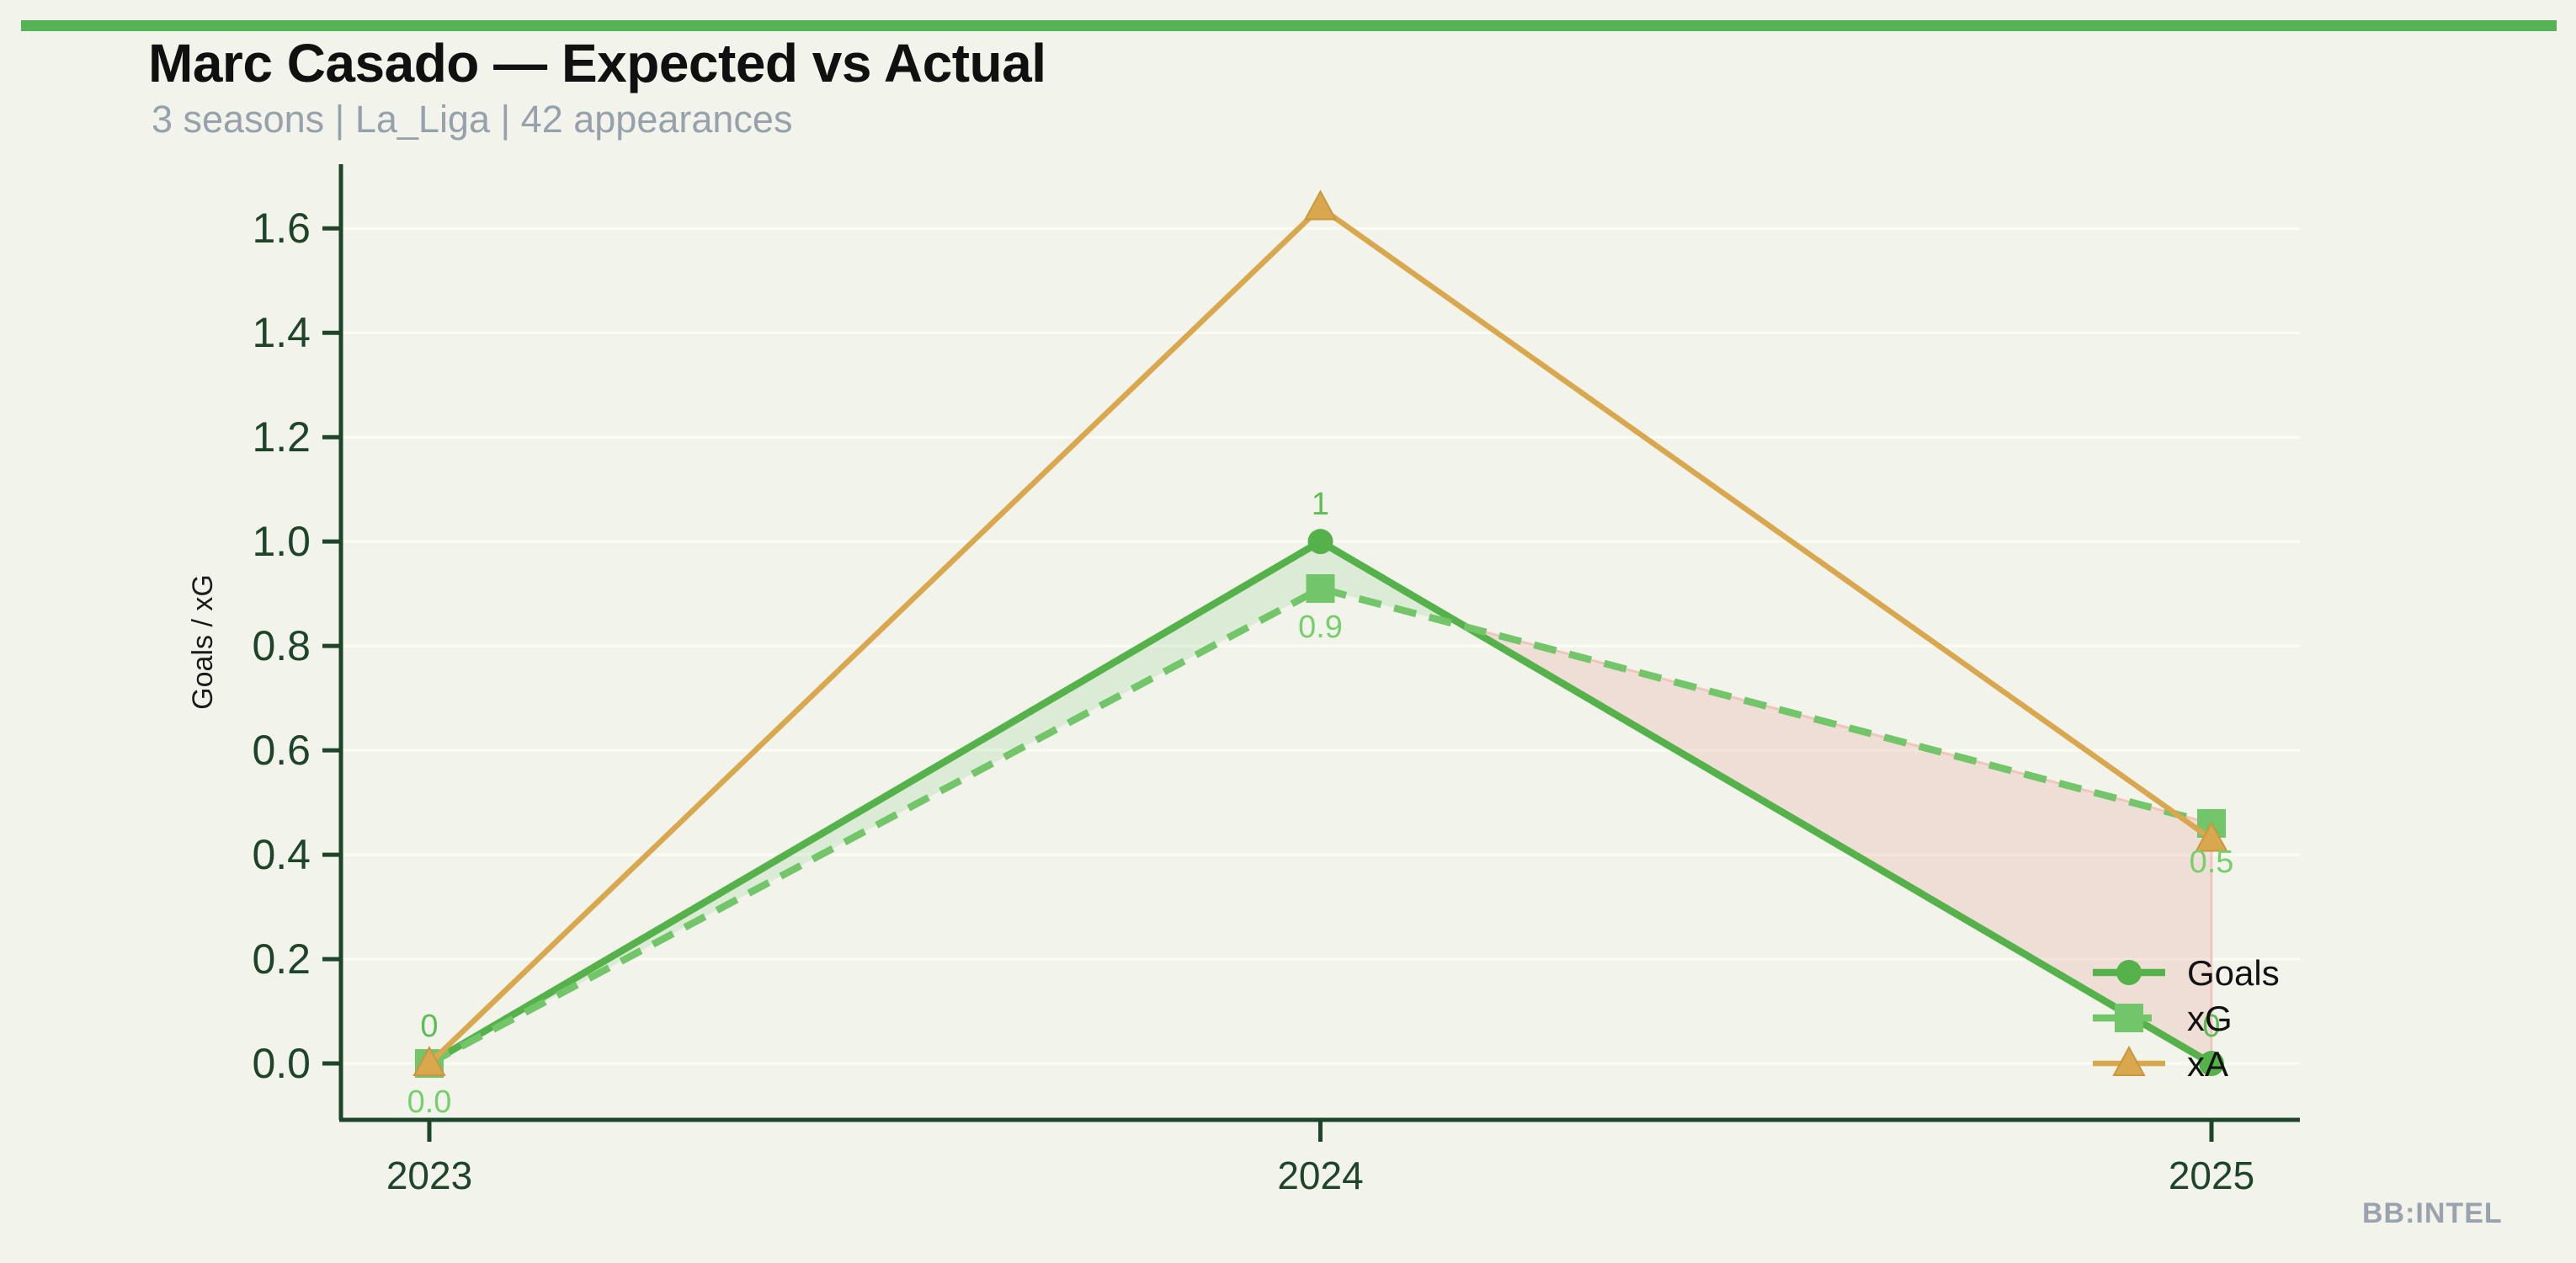 The image size is (2576, 1263). What do you see at coordinates (1321, 627) in the screenshot?
I see `data-label-xg-2024: 0.9` at bounding box center [1321, 627].